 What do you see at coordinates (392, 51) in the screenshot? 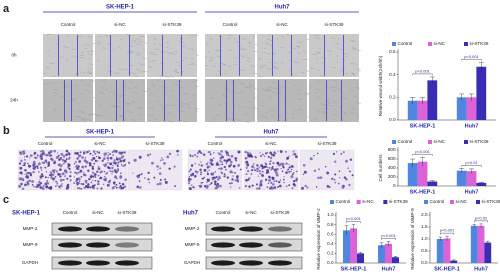
I see `y-tick-label: 0.6` at bounding box center [392, 51].